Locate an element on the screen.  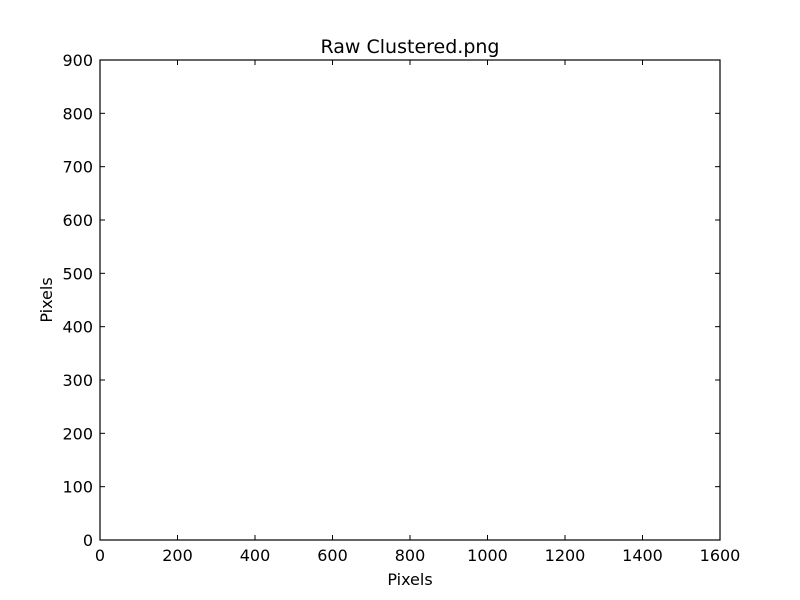
x-tick-label: 800 is located at coordinates (410, 555).